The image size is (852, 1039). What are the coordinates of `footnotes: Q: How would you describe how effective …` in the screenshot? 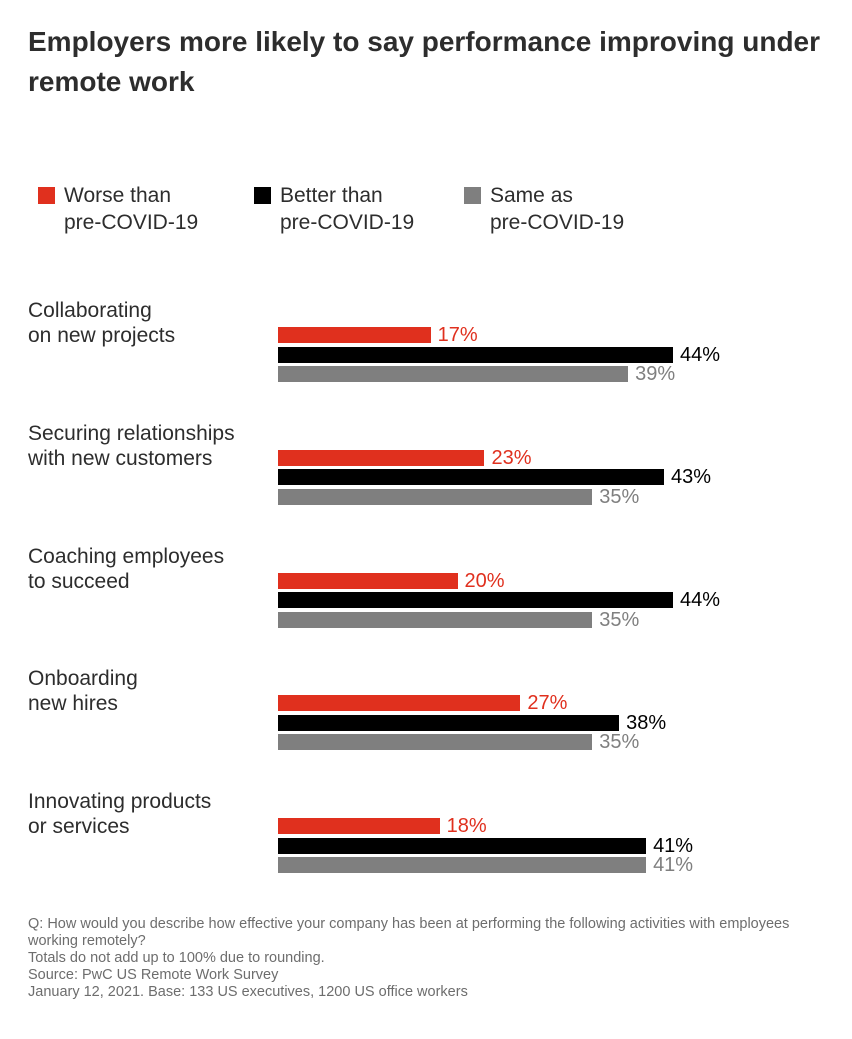 It's located at (433, 958).